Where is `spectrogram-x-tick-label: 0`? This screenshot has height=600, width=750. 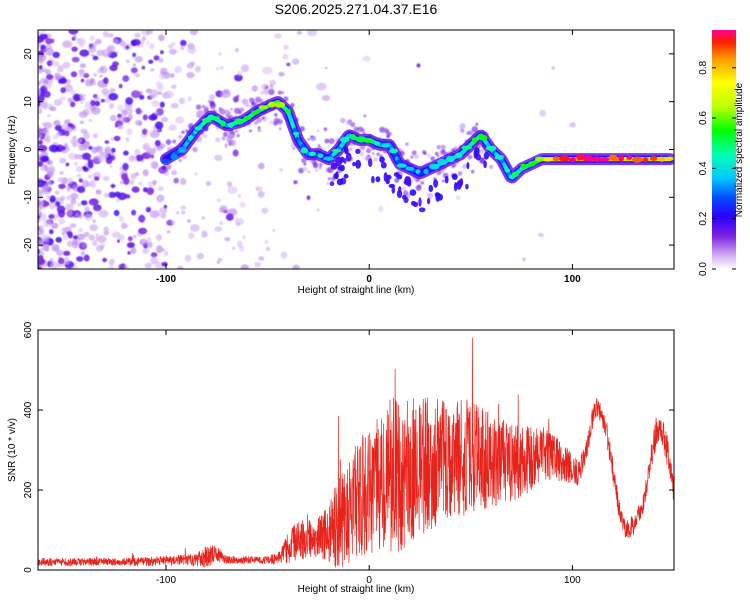 spectrogram-x-tick-label: 0 is located at coordinates (369, 279).